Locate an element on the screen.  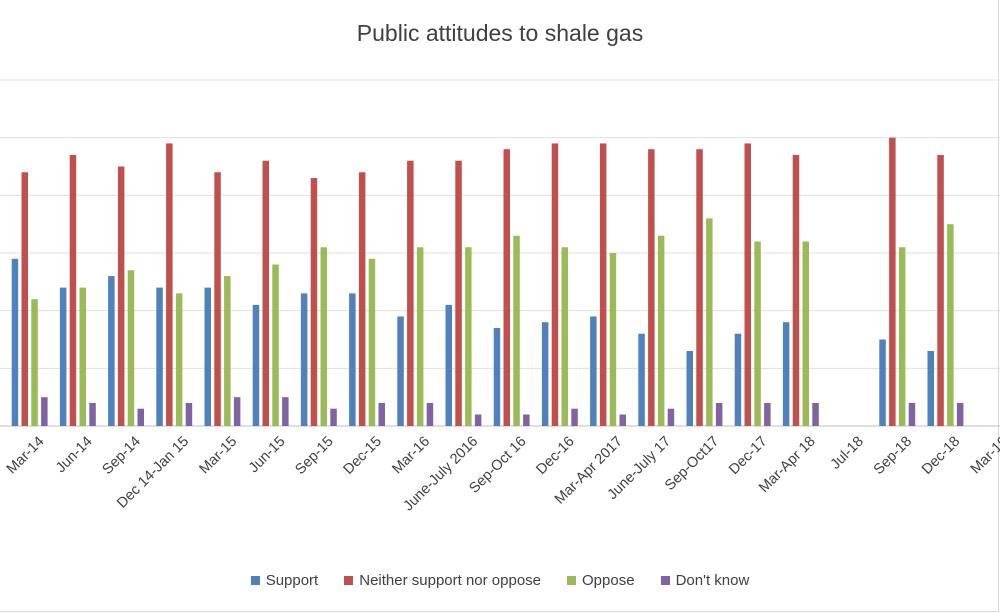
legend-label: Neither support nor oppose is located at coordinates (450, 580).